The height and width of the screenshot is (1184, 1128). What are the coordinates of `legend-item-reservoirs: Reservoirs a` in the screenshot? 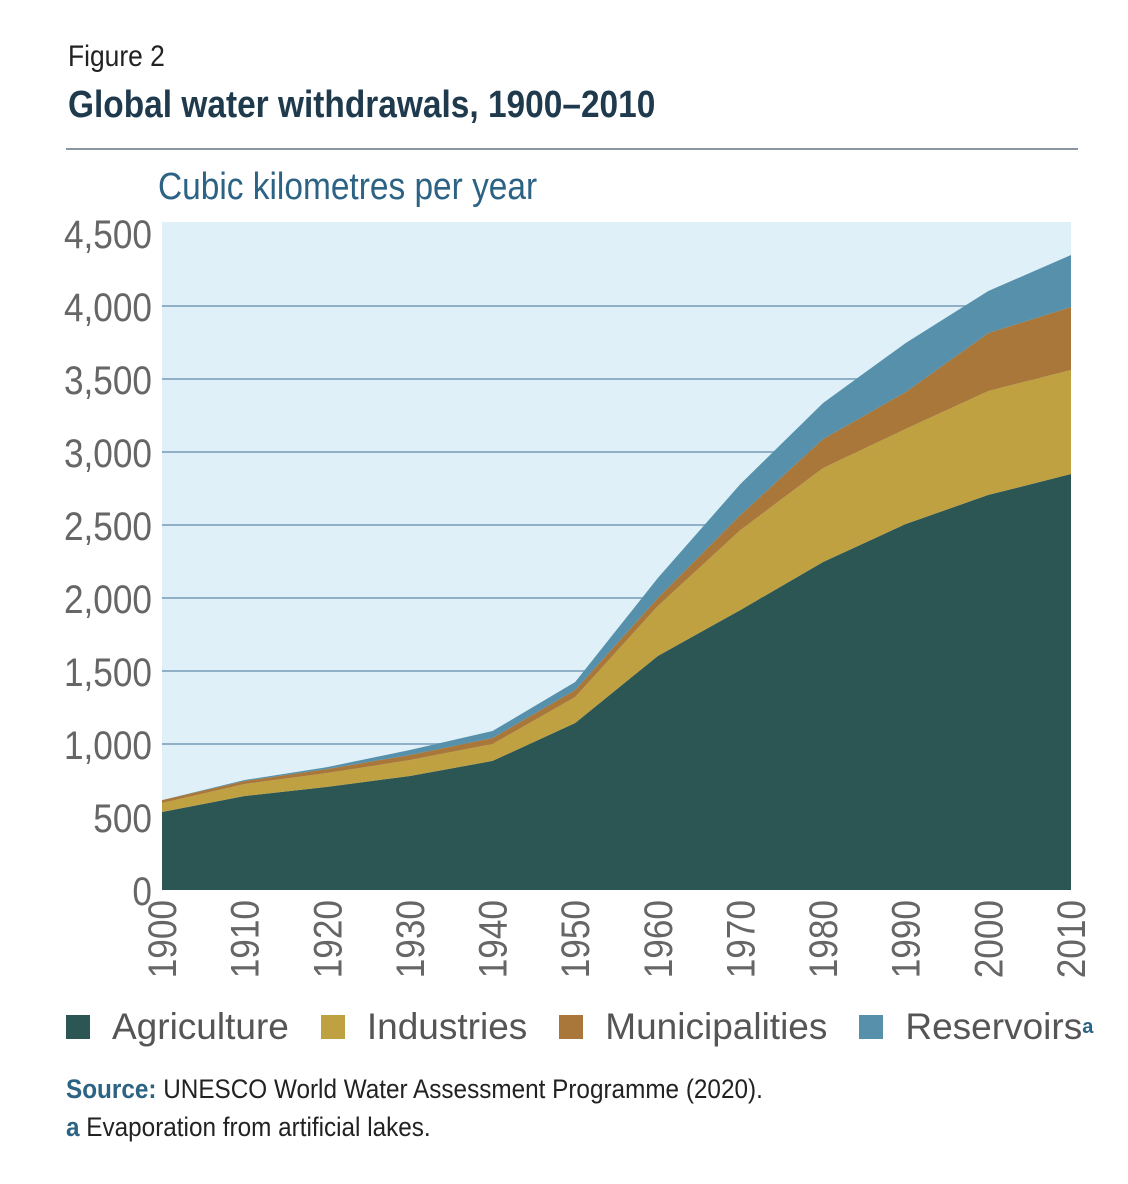 It's located at (976, 1027).